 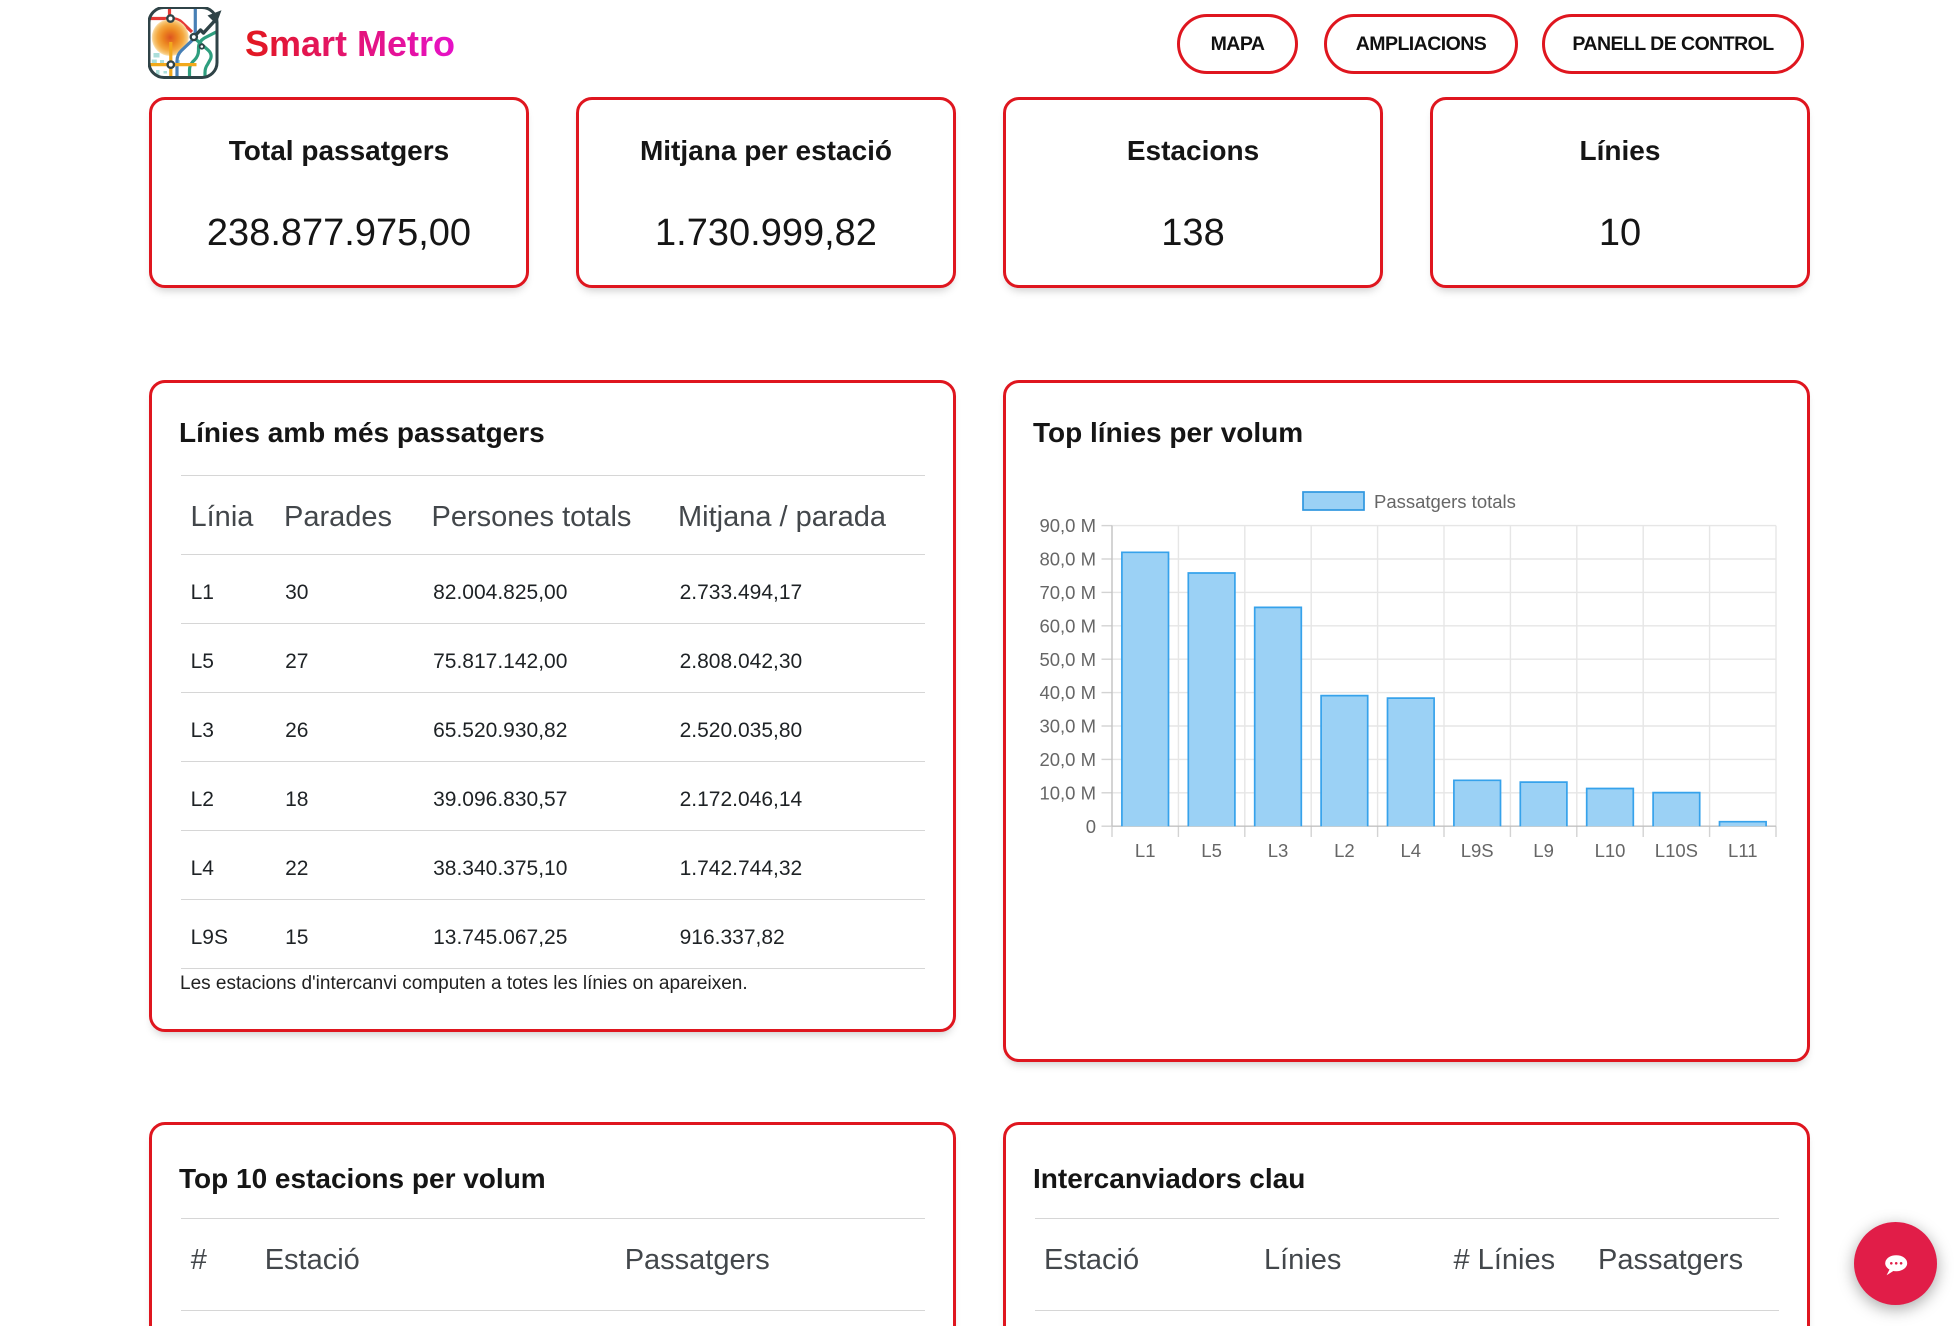 What do you see at coordinates (1091, 826) in the screenshot?
I see `svg-text: 0` at bounding box center [1091, 826].